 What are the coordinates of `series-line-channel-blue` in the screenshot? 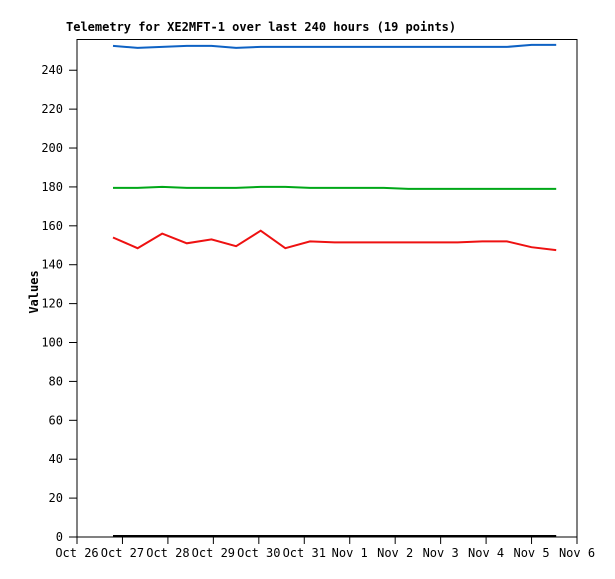 It's located at (334, 46).